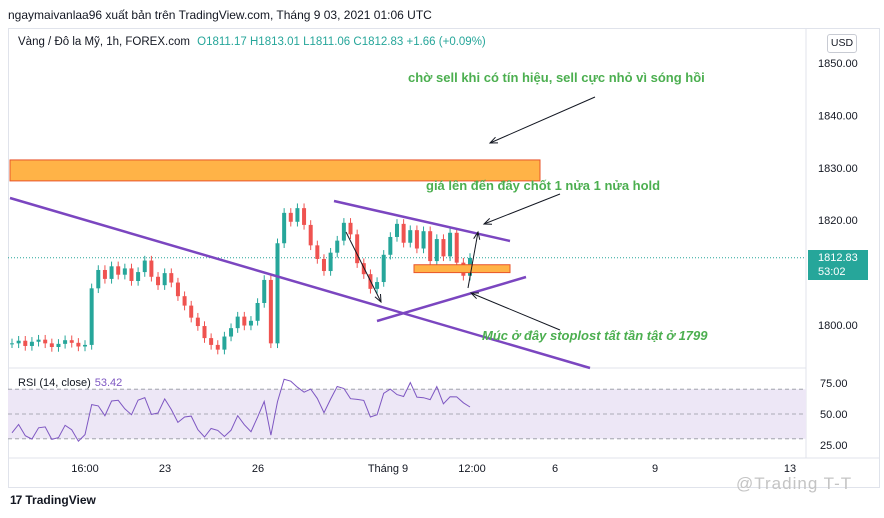 This screenshot has width=884, height=518. I want to click on tradingview-brand-label: TradingView, so click(60, 500).